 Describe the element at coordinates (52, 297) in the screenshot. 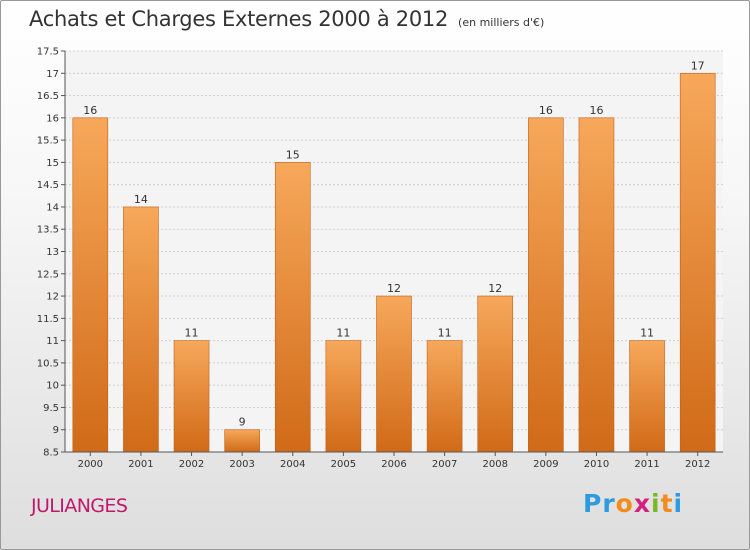

I see `y-tick-label: 12` at that location.